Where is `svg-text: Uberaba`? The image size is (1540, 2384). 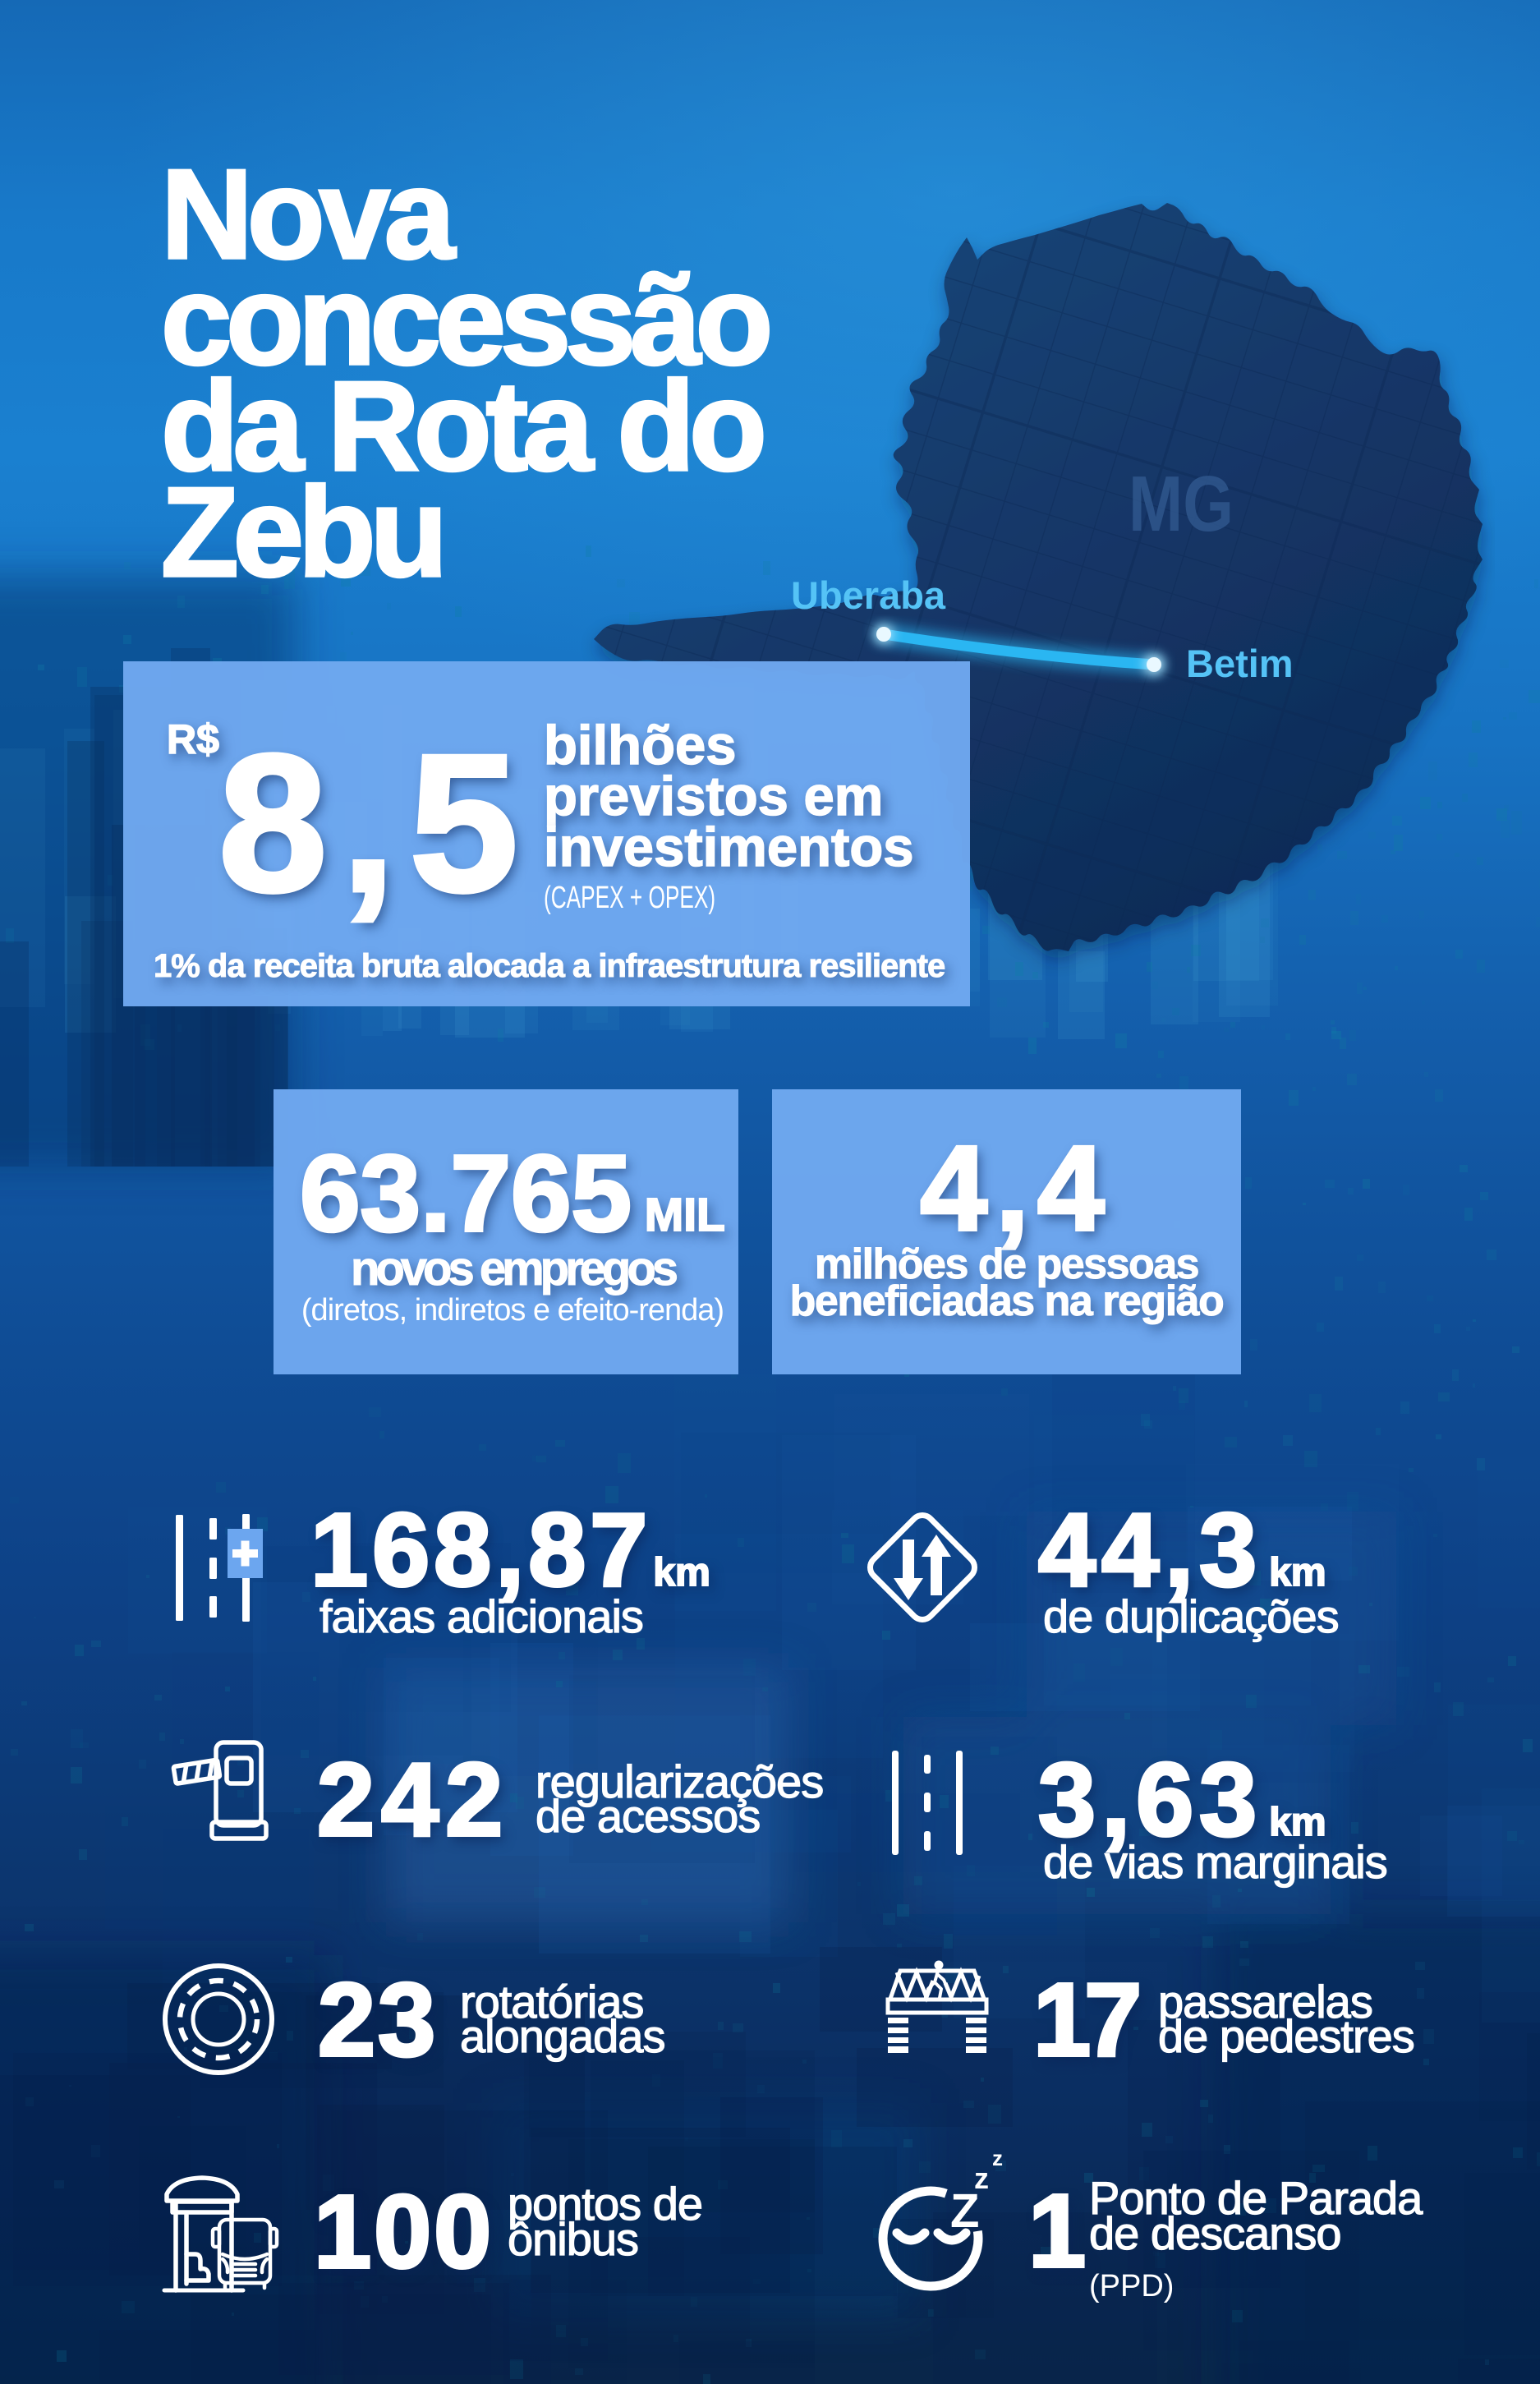 svg-text: Uberaba is located at coordinates (869, 595).